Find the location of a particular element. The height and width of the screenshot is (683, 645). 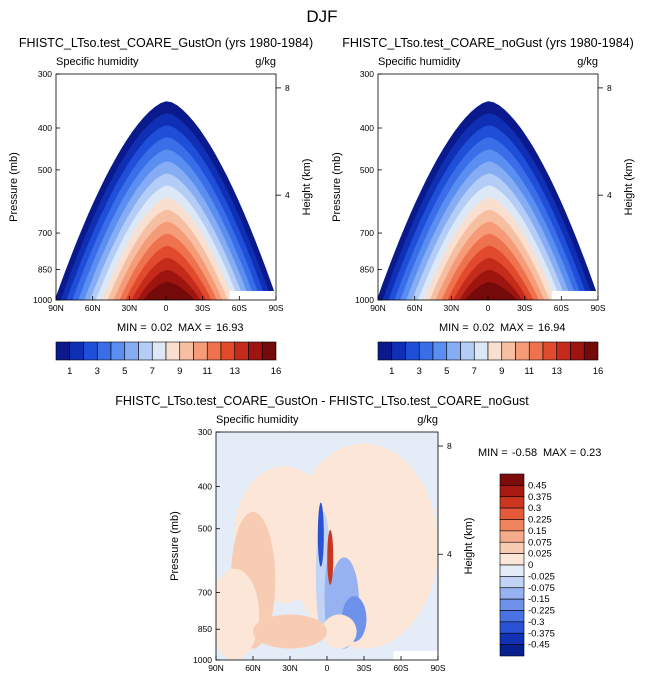

panel2-cbar-label-4: 9 is located at coordinates (501, 371).